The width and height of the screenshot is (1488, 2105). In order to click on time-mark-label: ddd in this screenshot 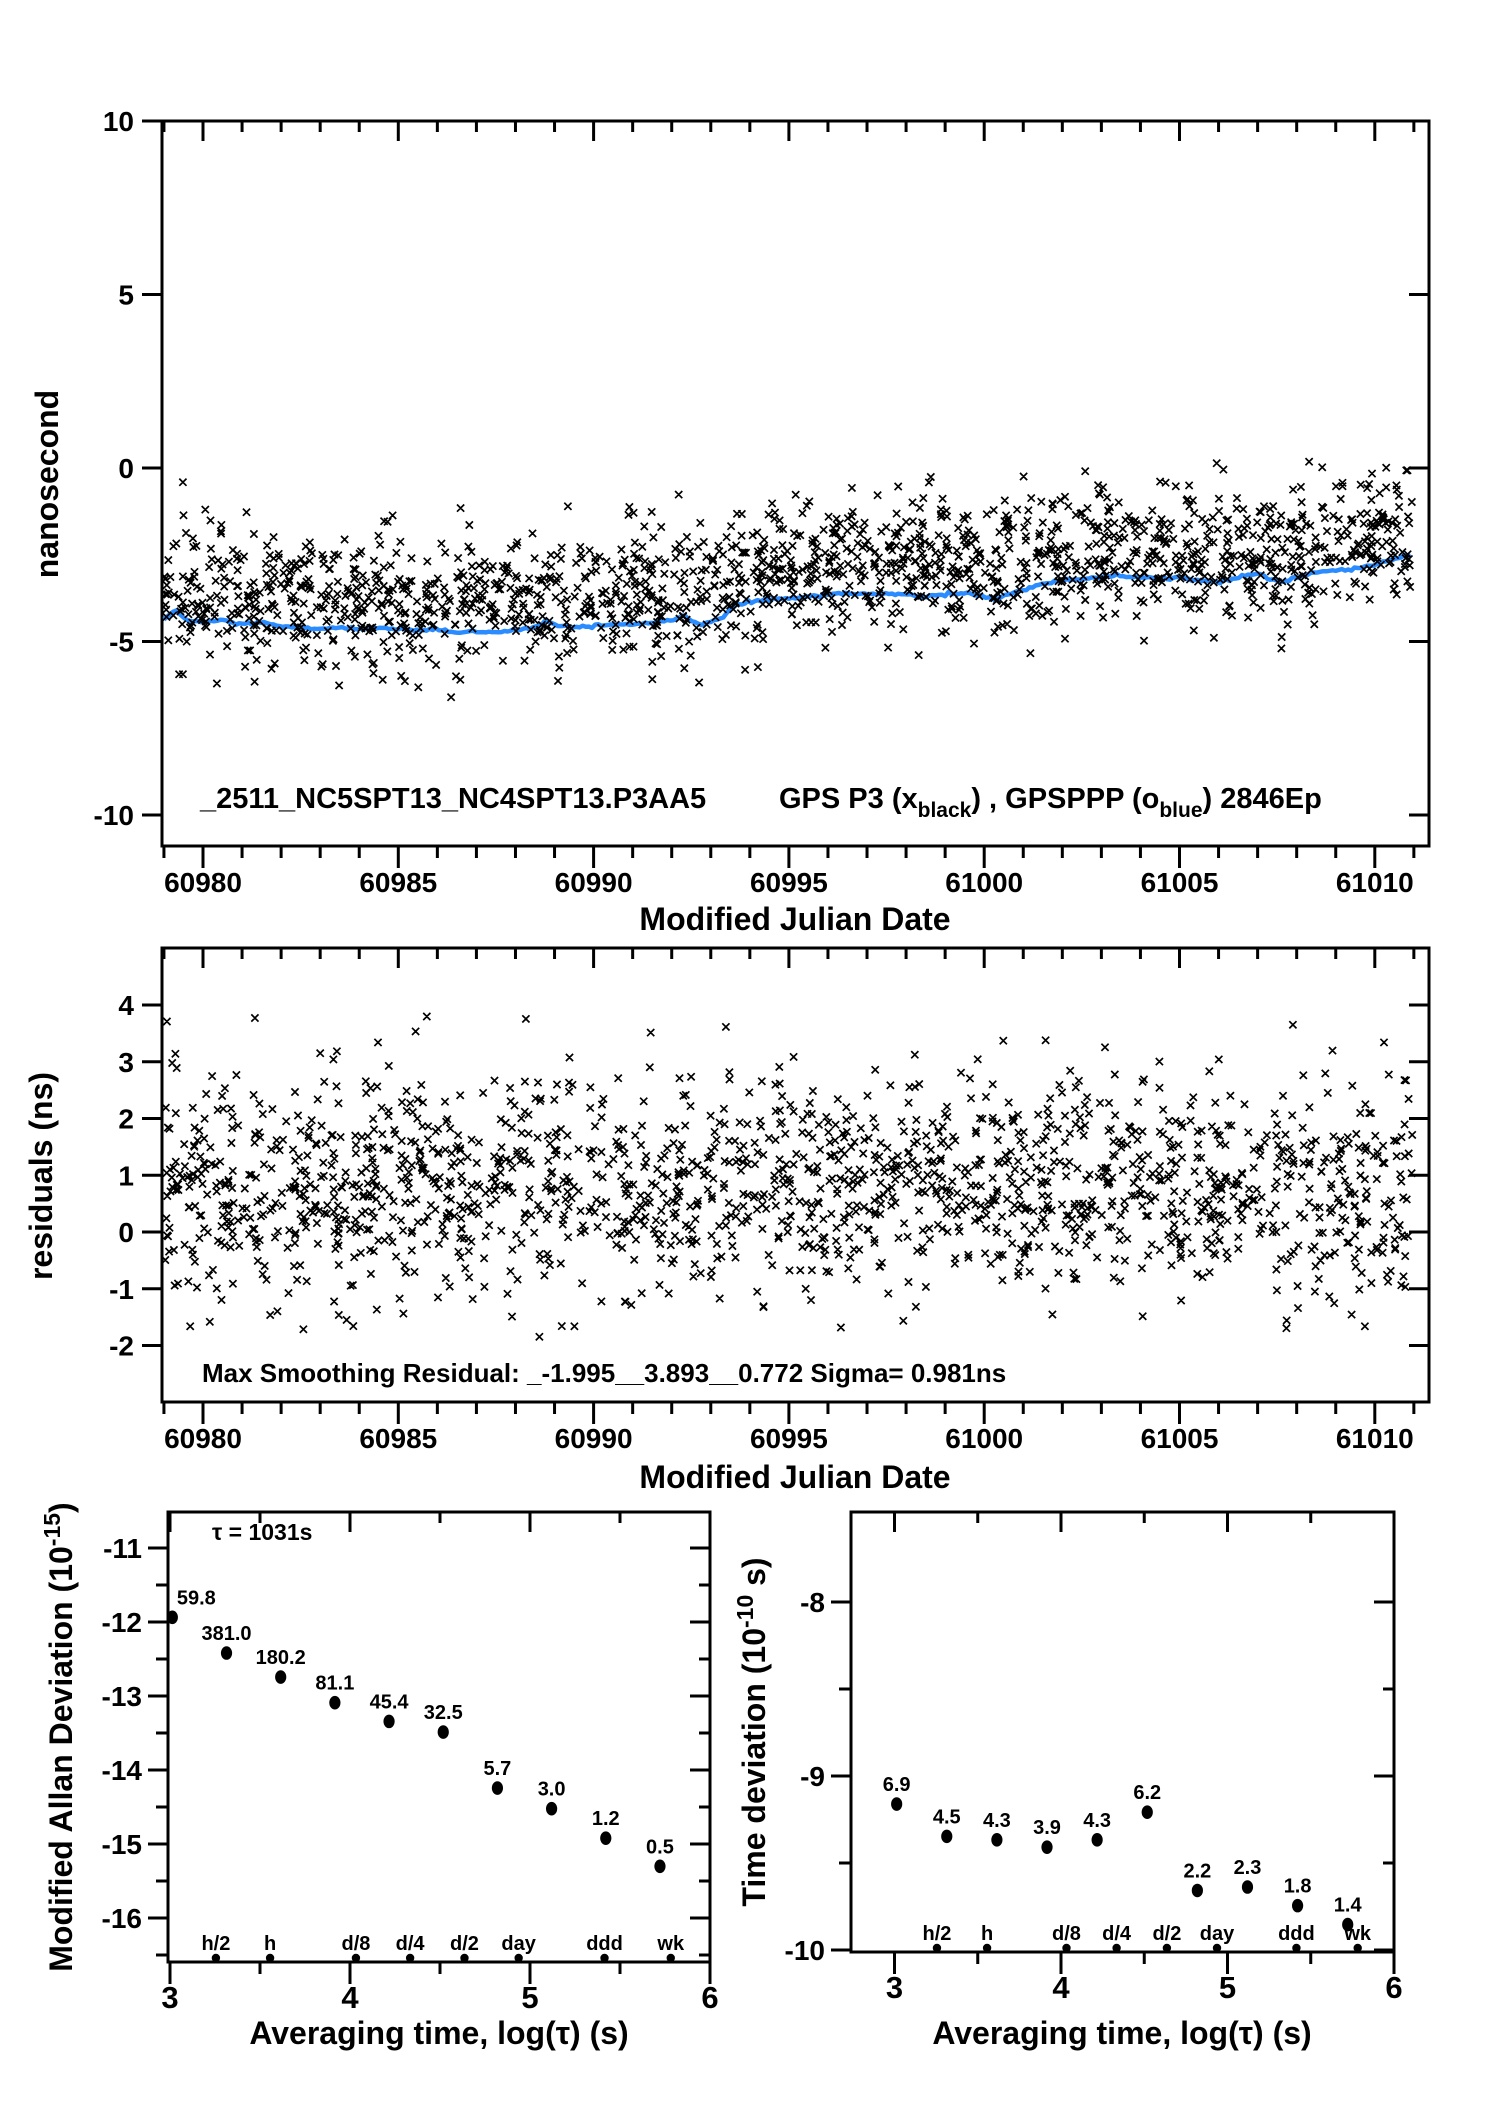, I will do `click(1296, 1934)`.